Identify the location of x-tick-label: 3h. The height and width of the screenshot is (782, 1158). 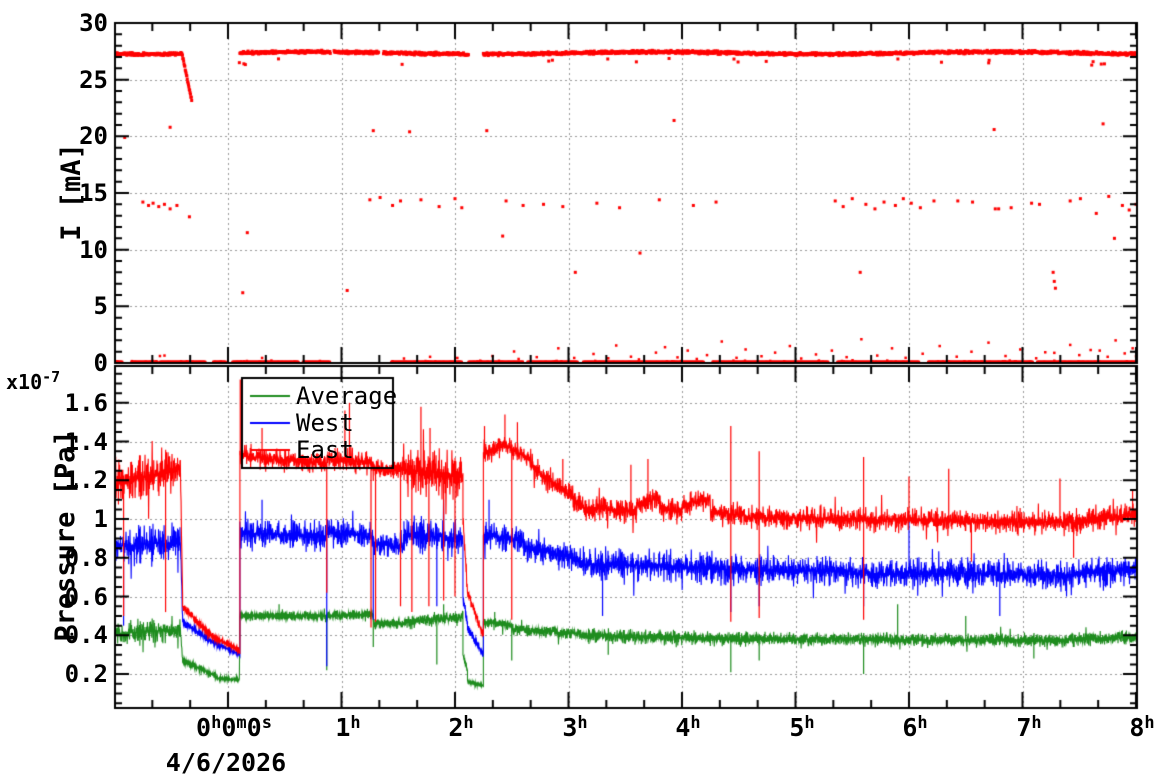
(575, 727).